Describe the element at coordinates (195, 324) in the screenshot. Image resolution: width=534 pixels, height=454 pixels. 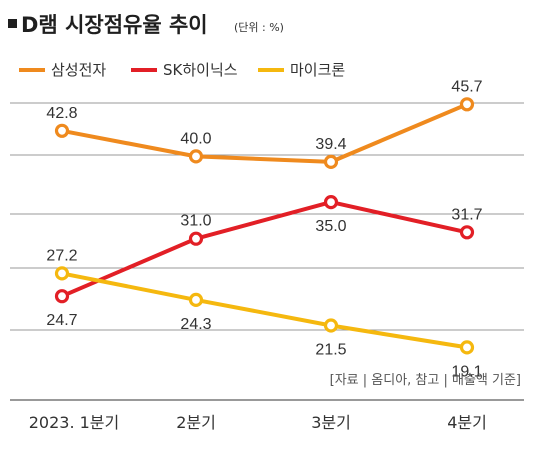
I see `data-label: 24.3` at that location.